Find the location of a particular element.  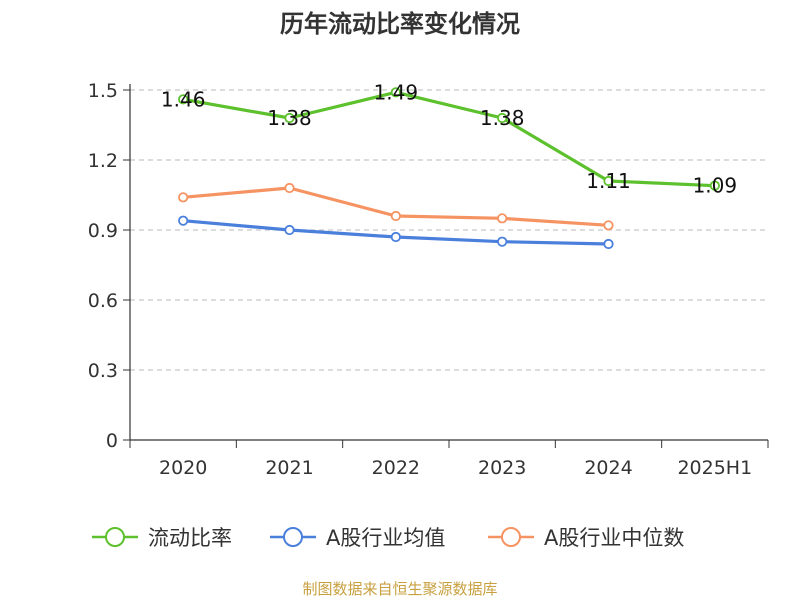

x-tick-label: 2021 is located at coordinates (289, 468).